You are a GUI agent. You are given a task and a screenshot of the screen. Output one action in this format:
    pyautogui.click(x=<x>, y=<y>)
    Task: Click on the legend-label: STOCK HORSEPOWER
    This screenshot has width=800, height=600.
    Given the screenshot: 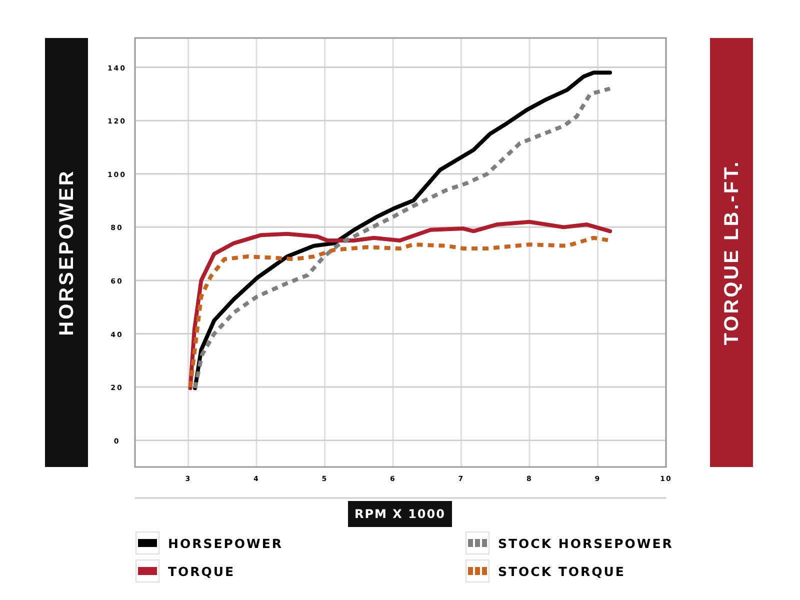 What is the action you would take?
    pyautogui.click(x=586, y=543)
    